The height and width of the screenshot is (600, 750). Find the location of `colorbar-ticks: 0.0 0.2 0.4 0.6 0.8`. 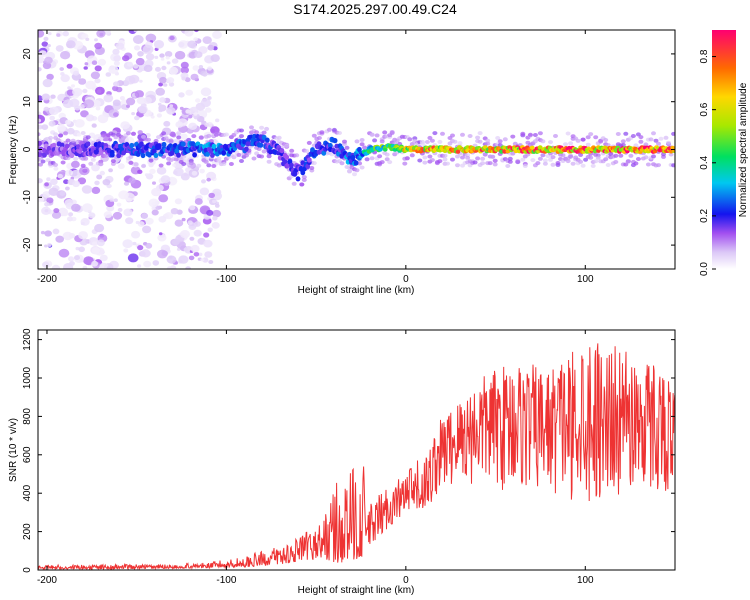

colorbar-ticks: 0.0 0.2 0.4 0.6 0.8 is located at coordinates (707, 162).